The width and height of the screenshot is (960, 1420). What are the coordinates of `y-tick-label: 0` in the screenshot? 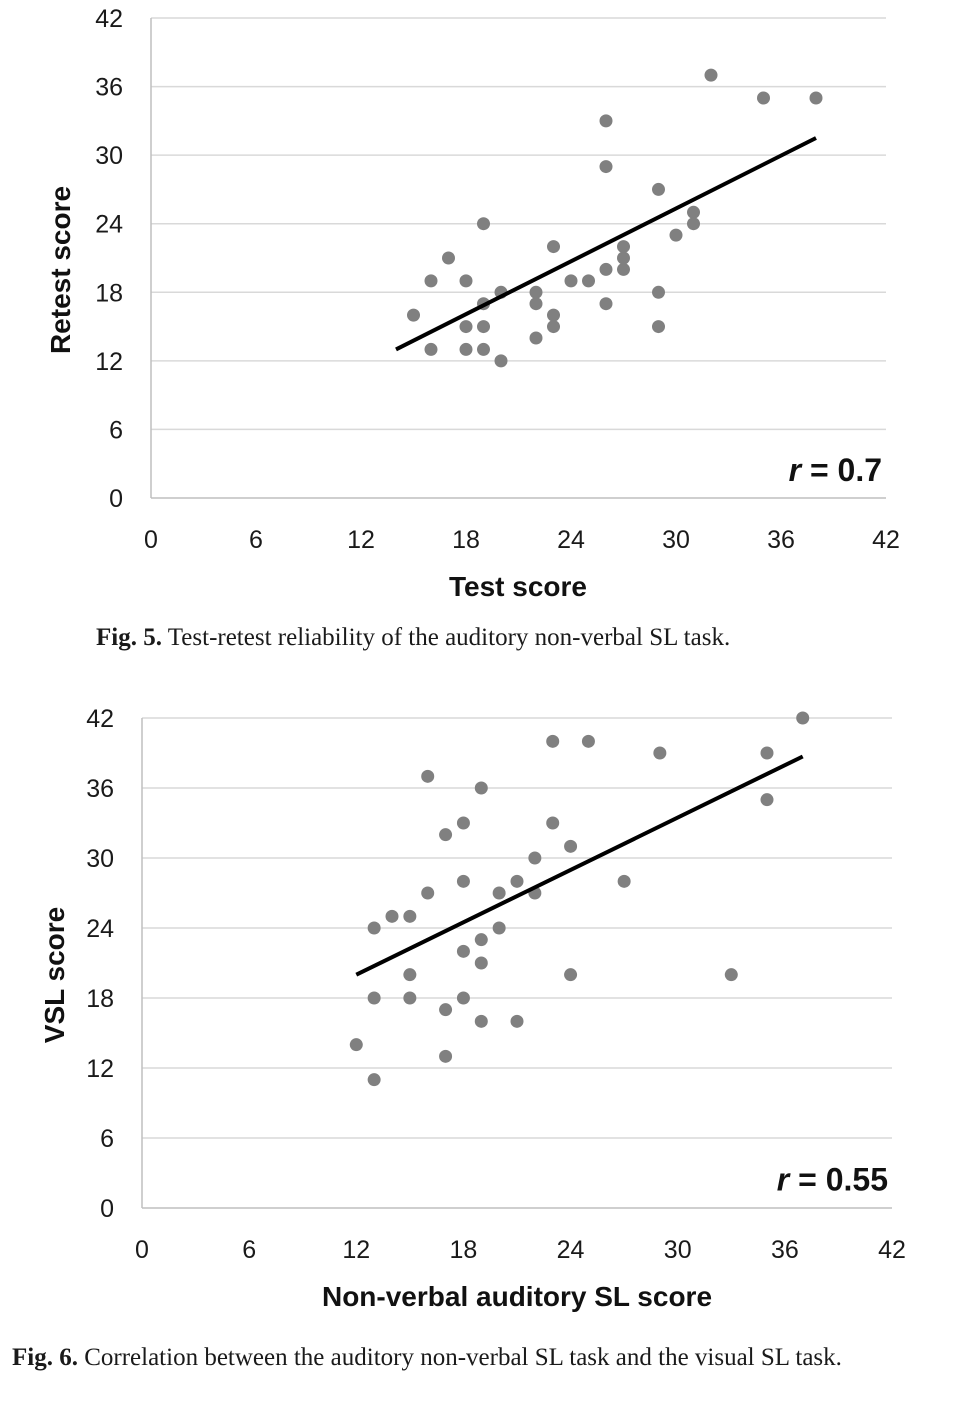 It's located at (107, 1209).